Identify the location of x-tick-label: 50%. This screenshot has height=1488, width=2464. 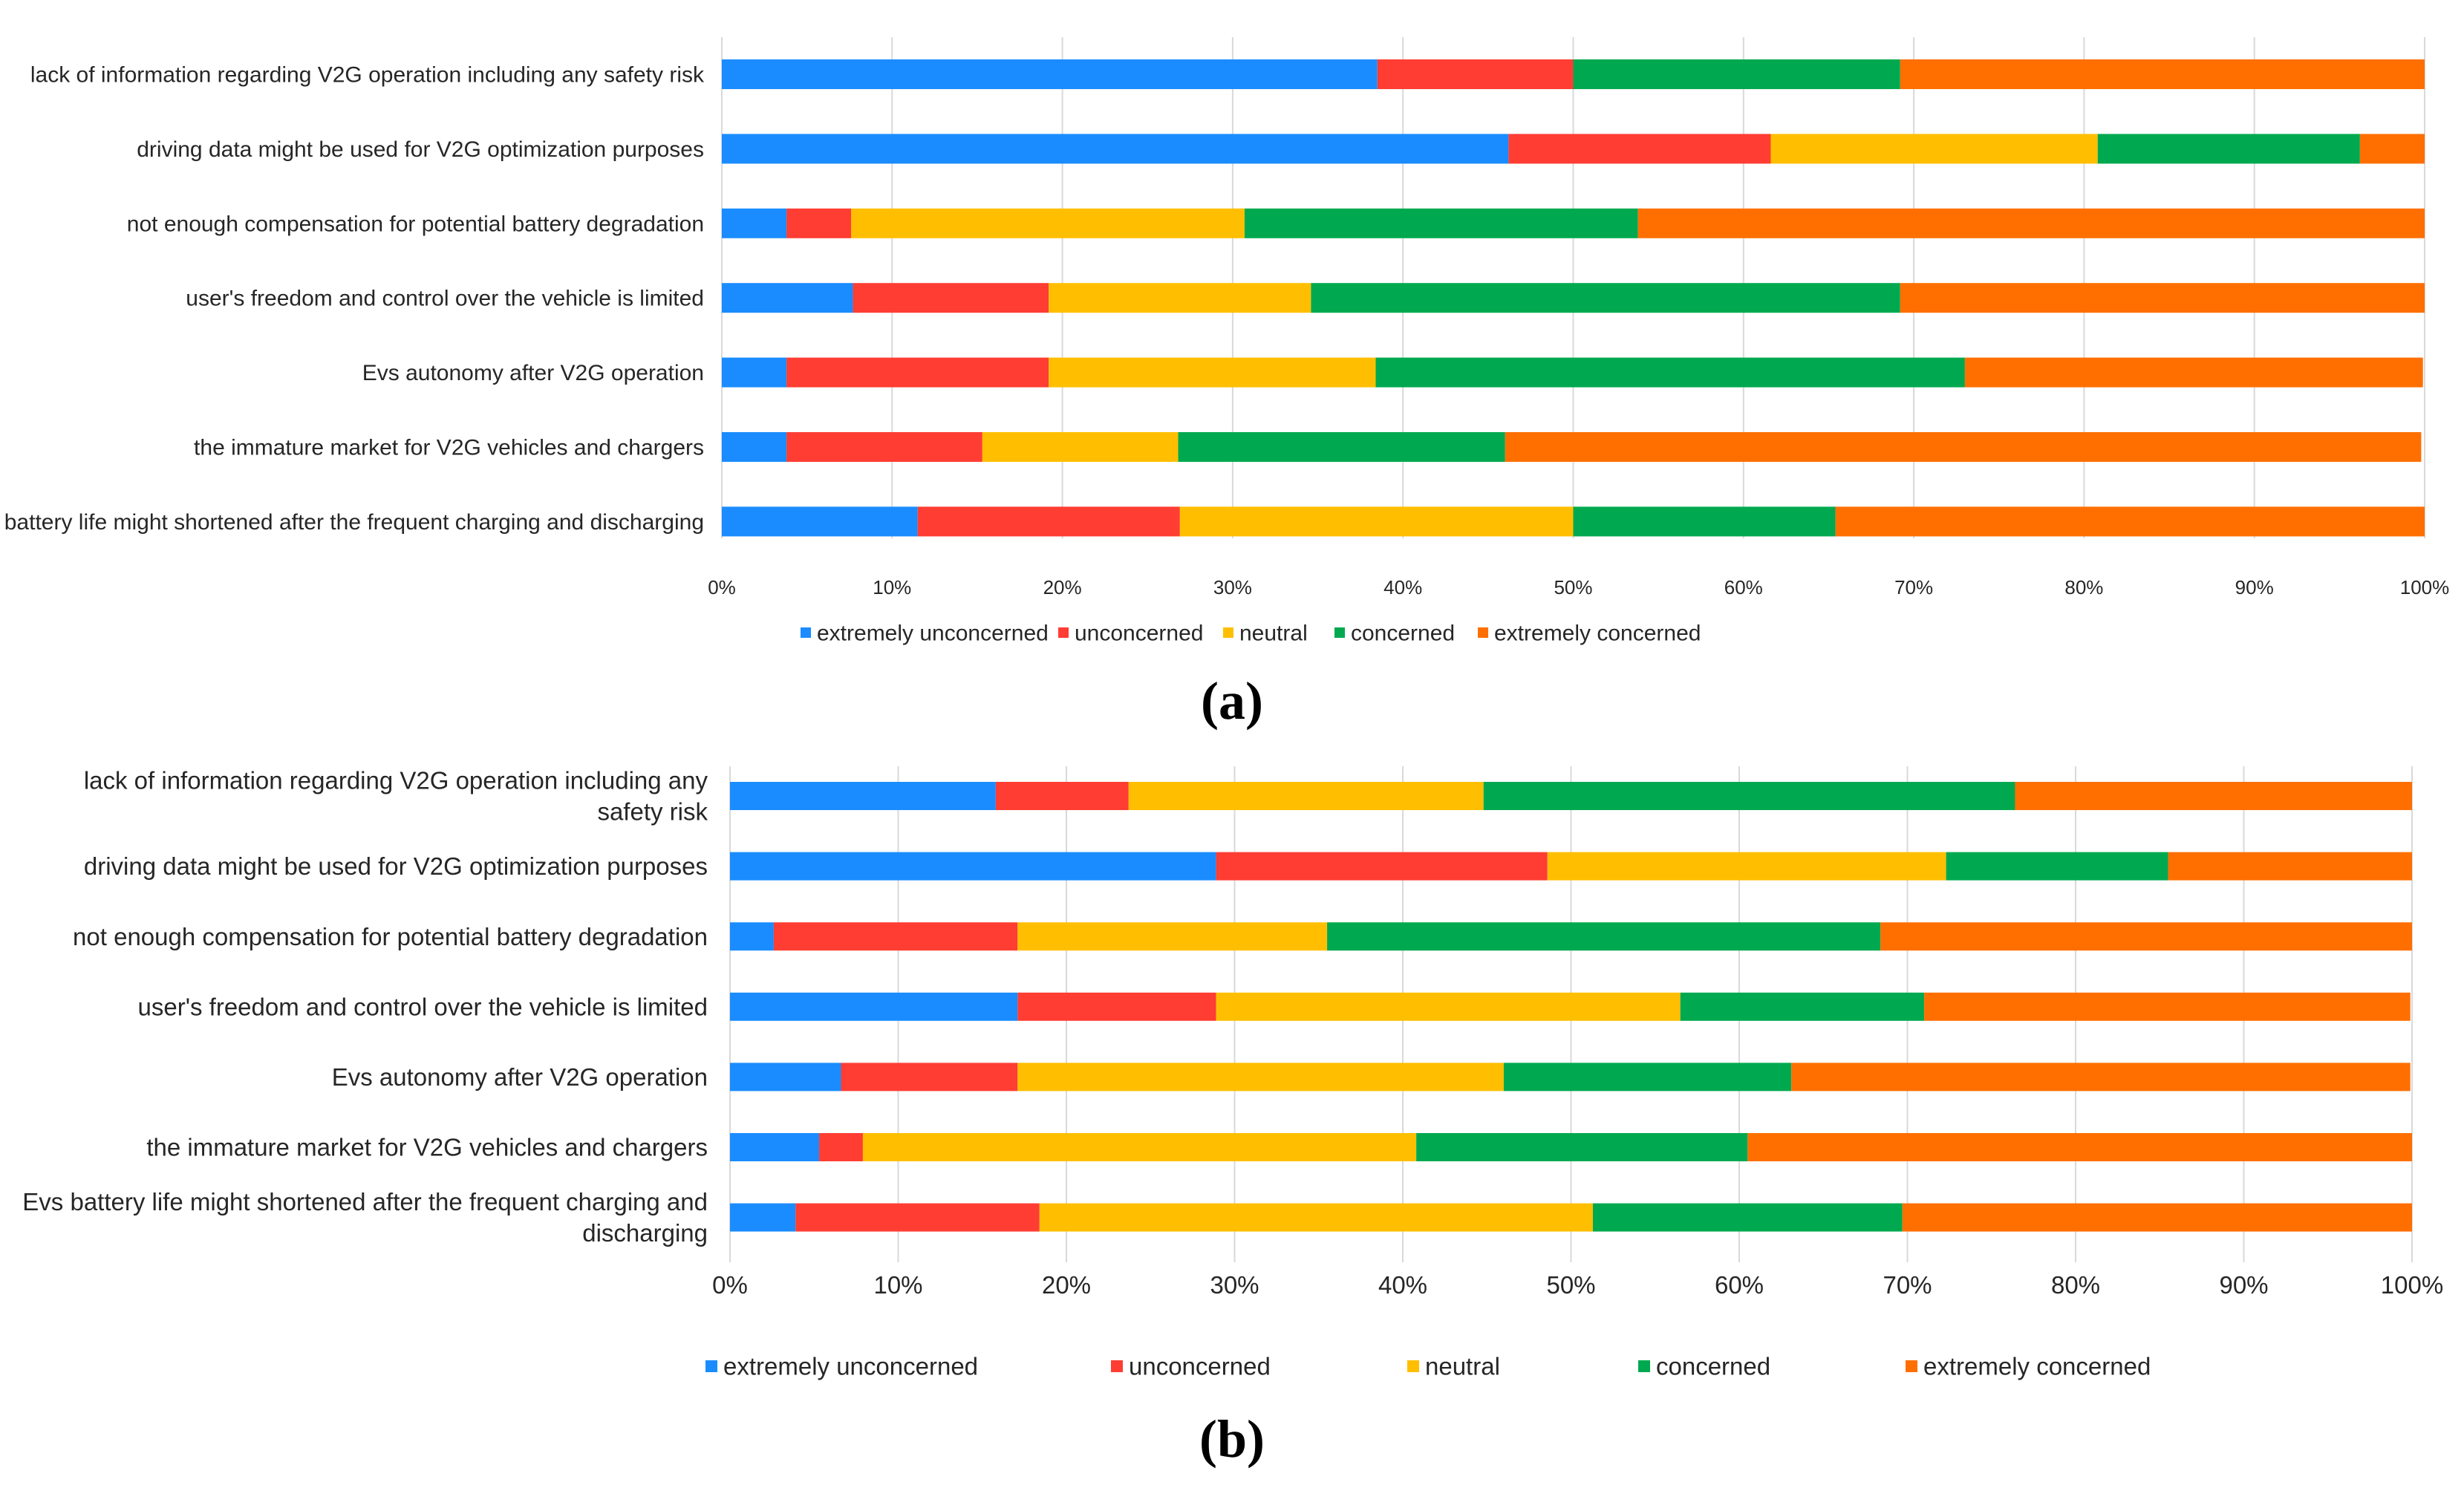
(1573, 587).